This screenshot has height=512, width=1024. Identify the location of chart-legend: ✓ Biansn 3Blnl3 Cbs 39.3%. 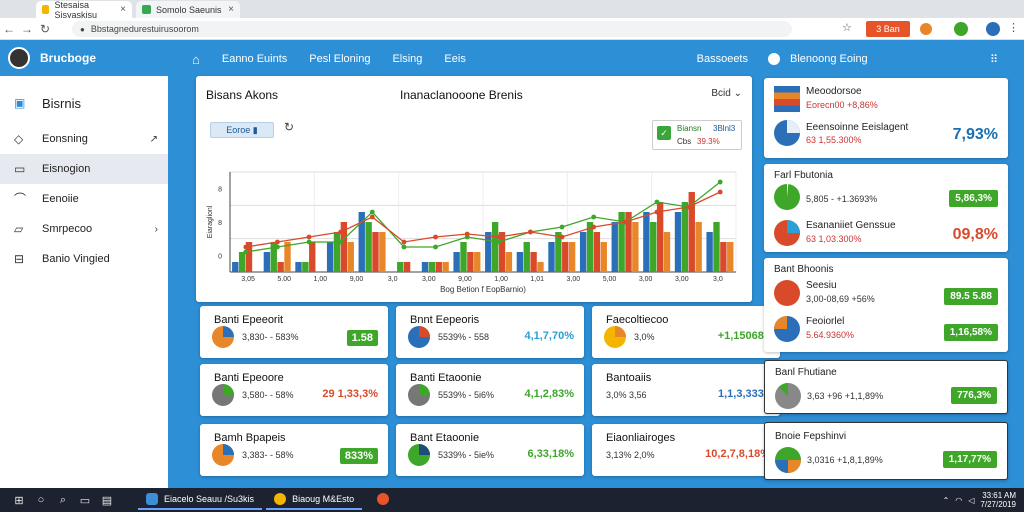
(697, 135).